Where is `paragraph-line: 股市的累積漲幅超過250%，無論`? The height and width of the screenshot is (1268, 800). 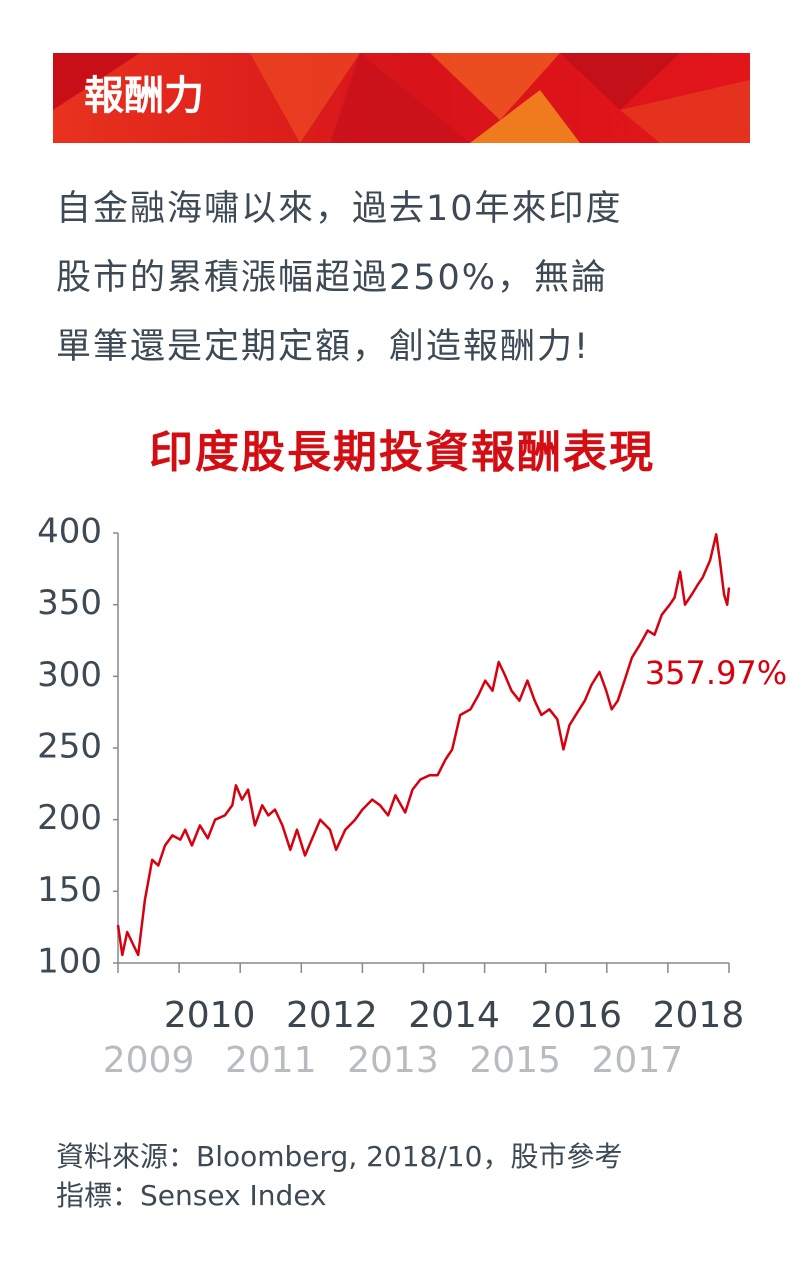 paragraph-line: 股市的累積漲幅超過250%，無論 is located at coordinates (332, 278).